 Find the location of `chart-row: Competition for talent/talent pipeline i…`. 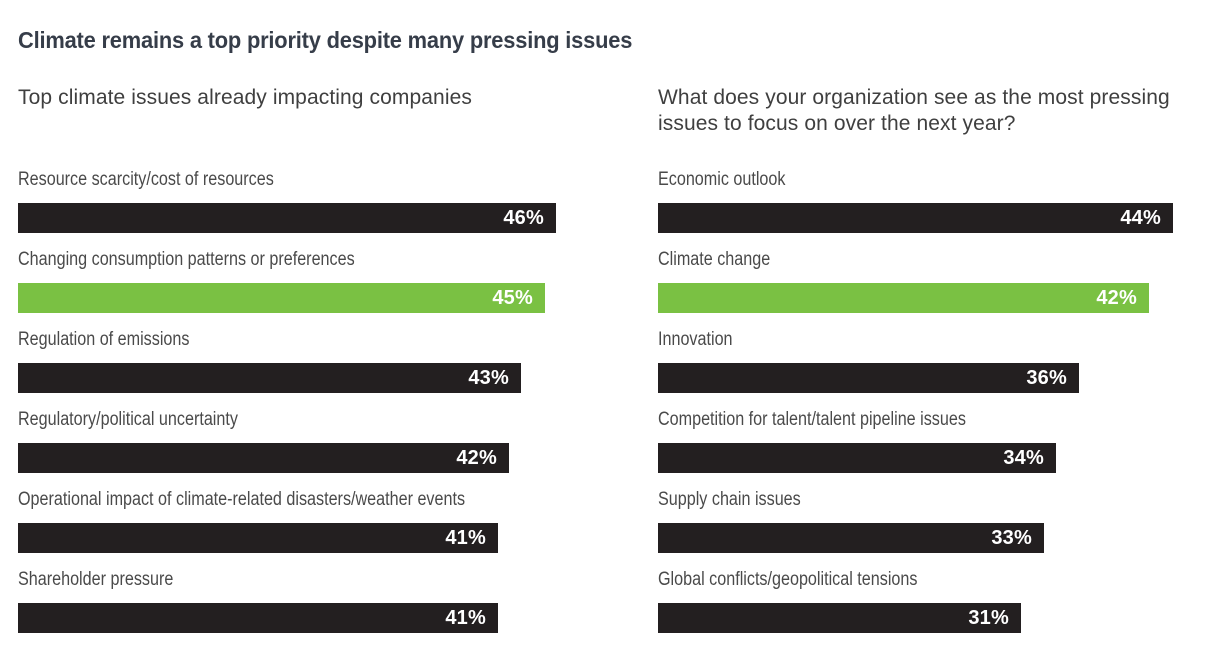

chart-row: Competition for talent/talent pipeline i… is located at coordinates (938, 441).